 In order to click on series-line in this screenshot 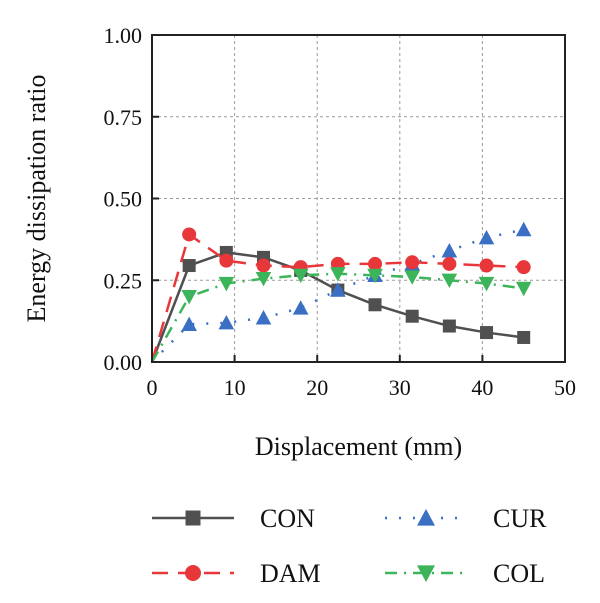, I will do `click(337, 297)`.